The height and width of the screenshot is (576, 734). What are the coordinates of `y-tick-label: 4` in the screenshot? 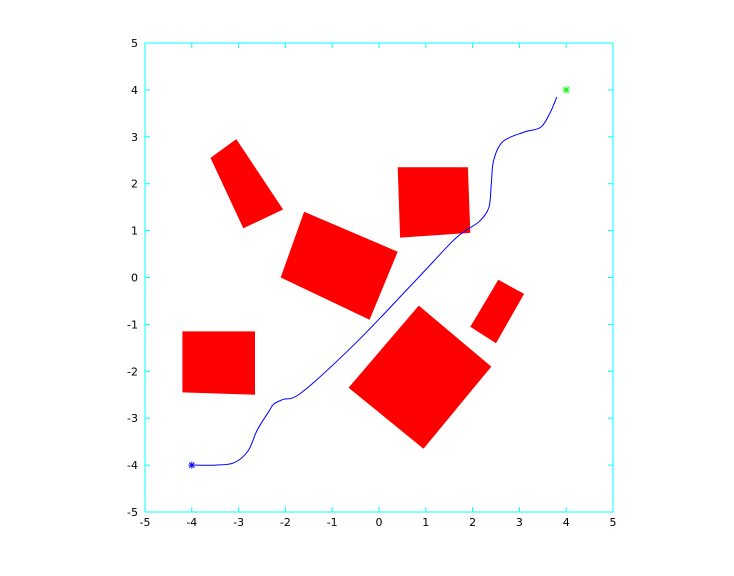 It's located at (134, 90).